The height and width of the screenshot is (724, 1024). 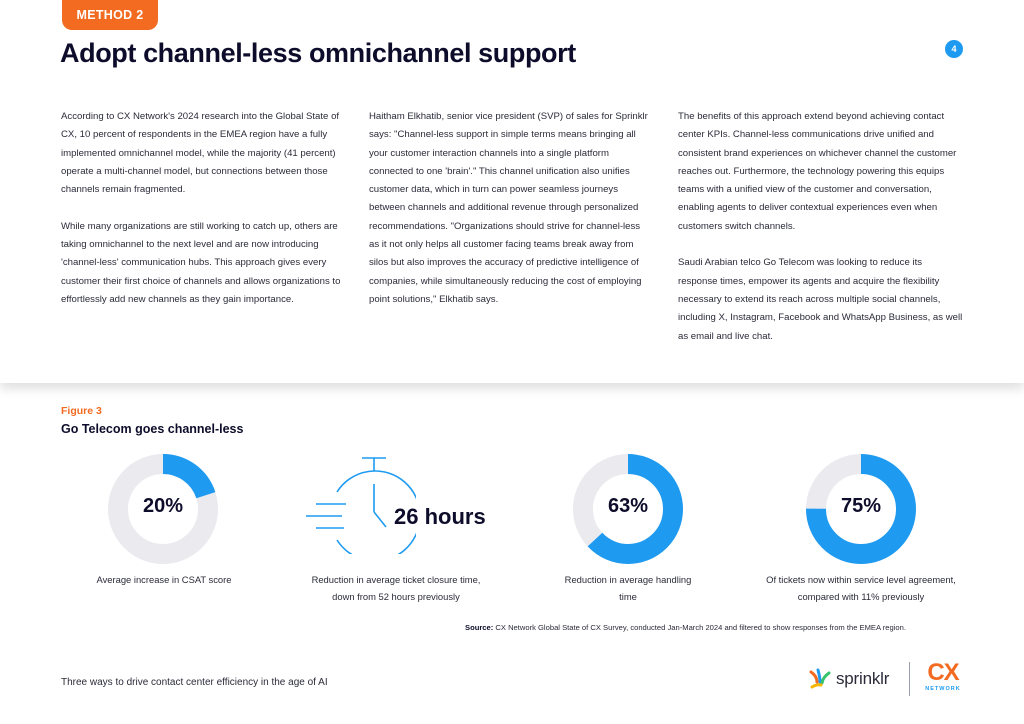 What do you see at coordinates (318, 53) in the screenshot?
I see `page-title: Adopt channel-less omnichannel support` at bounding box center [318, 53].